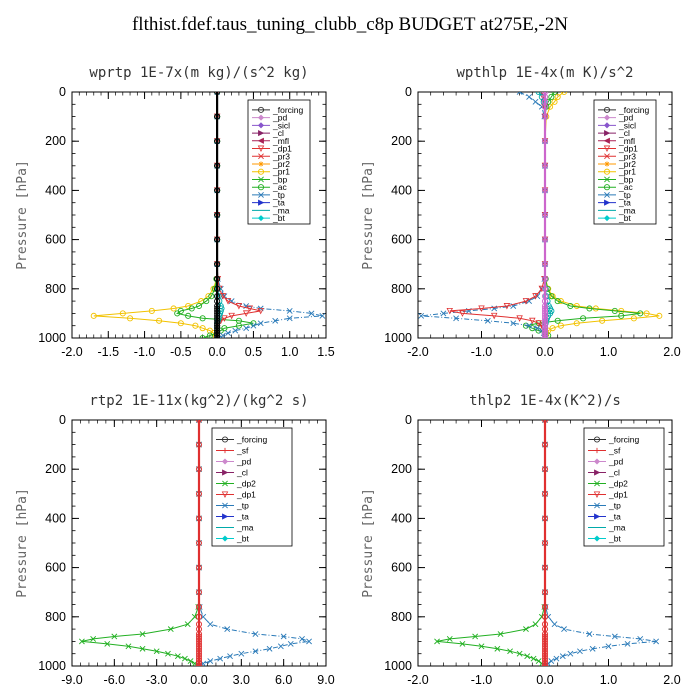 This screenshot has height=700, width=700. I want to click on legend-marker-_forcing, so click(225, 439).